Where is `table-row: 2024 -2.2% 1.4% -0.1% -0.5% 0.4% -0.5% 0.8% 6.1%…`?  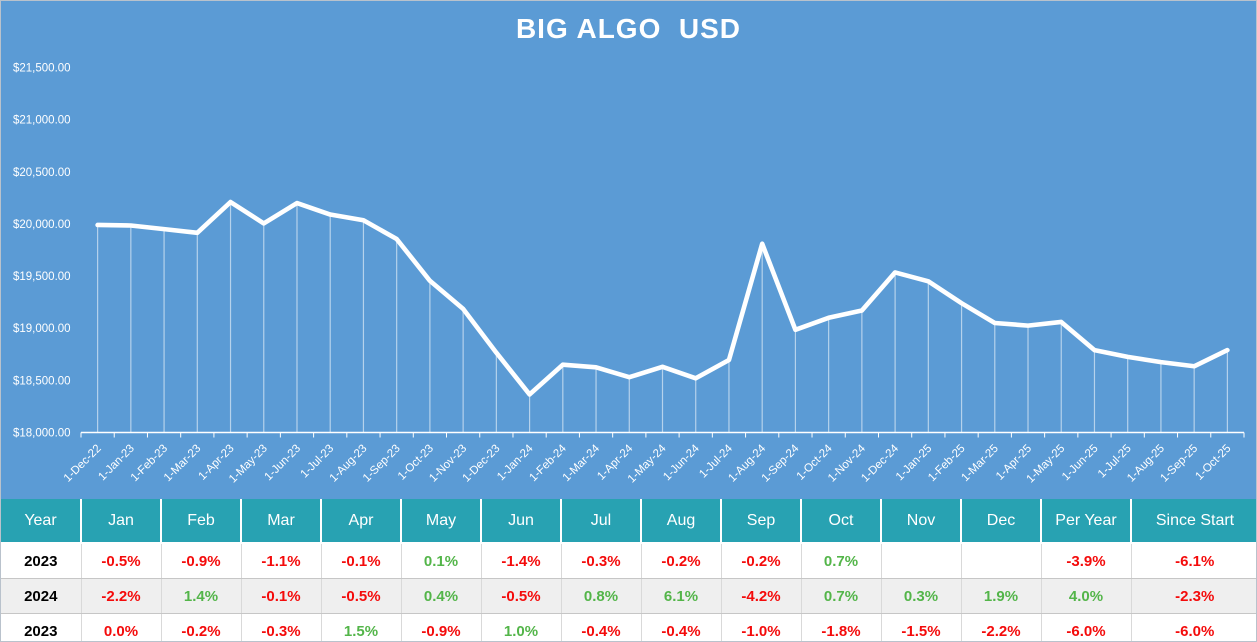
table-row: 2024 -2.2% 1.4% -0.1% -0.5% 0.4% -0.5% 0.8% 6.1%… is located at coordinates (628, 596).